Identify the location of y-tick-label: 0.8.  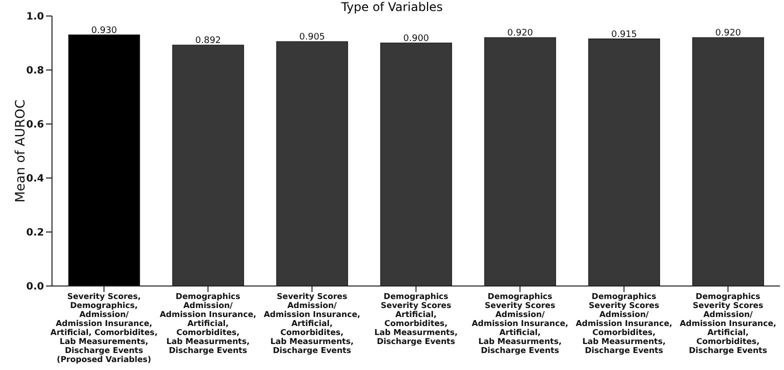
(35, 71).